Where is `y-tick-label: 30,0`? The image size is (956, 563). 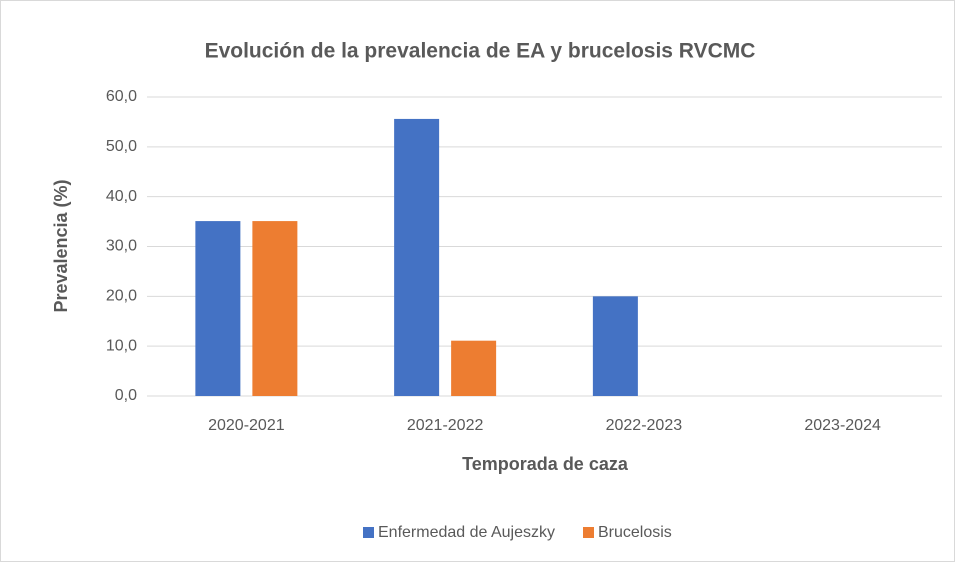
y-tick-label: 30,0 is located at coordinates (121, 246).